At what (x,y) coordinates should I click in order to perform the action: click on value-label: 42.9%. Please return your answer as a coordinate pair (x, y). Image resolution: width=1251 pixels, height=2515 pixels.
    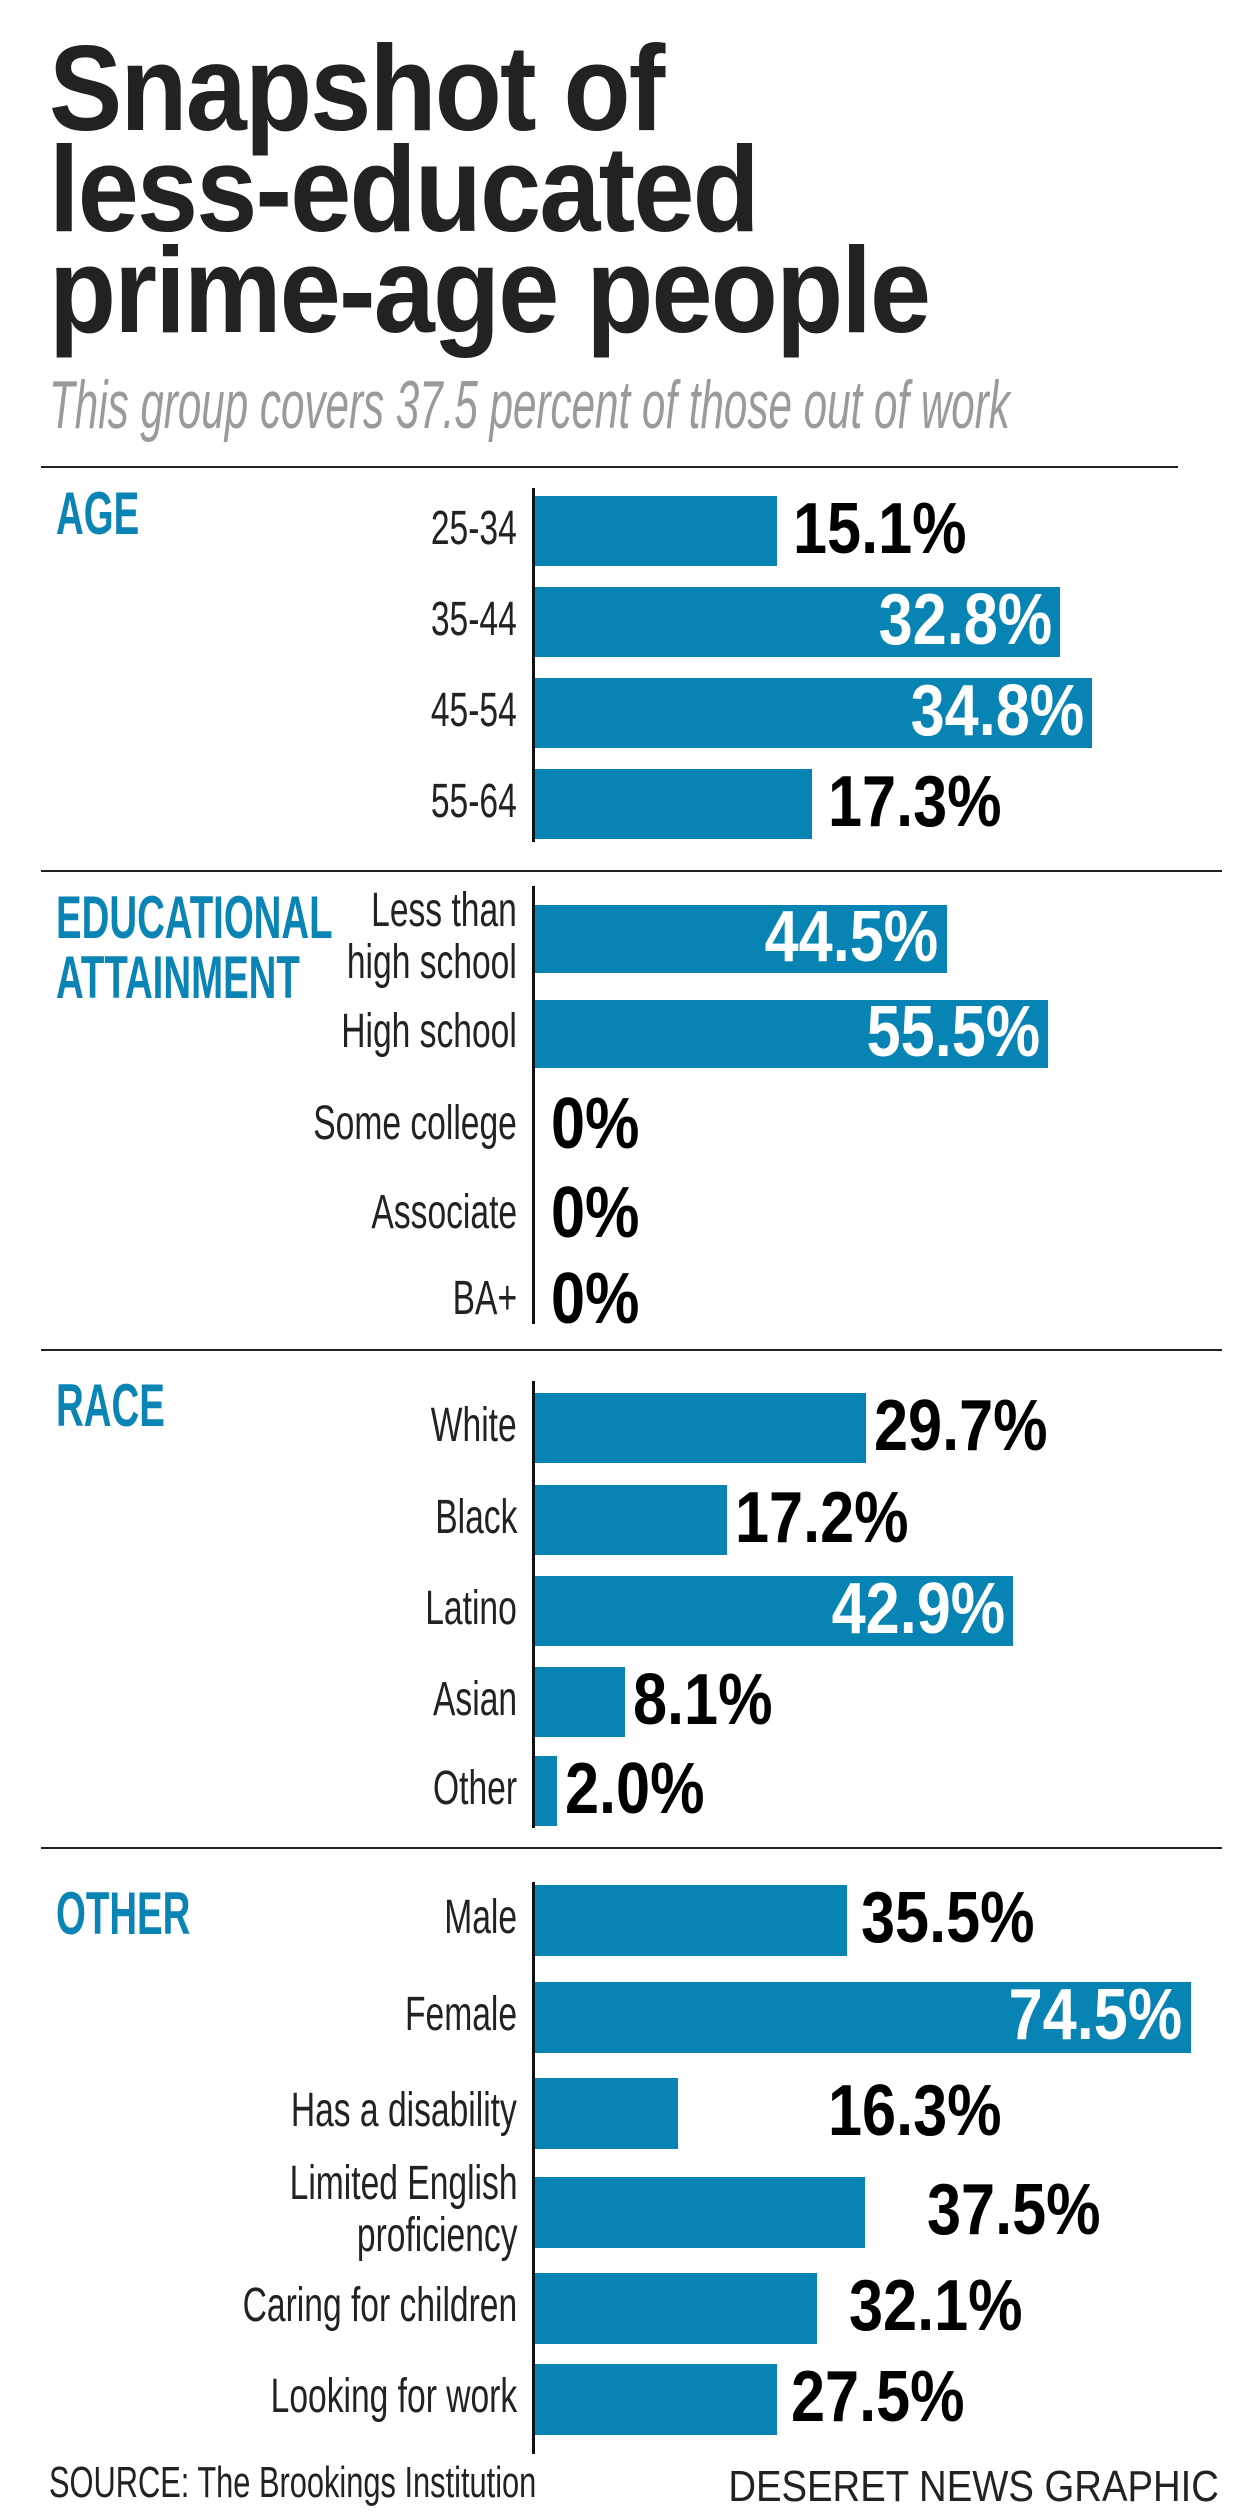
    Looking at the image, I should click on (918, 1609).